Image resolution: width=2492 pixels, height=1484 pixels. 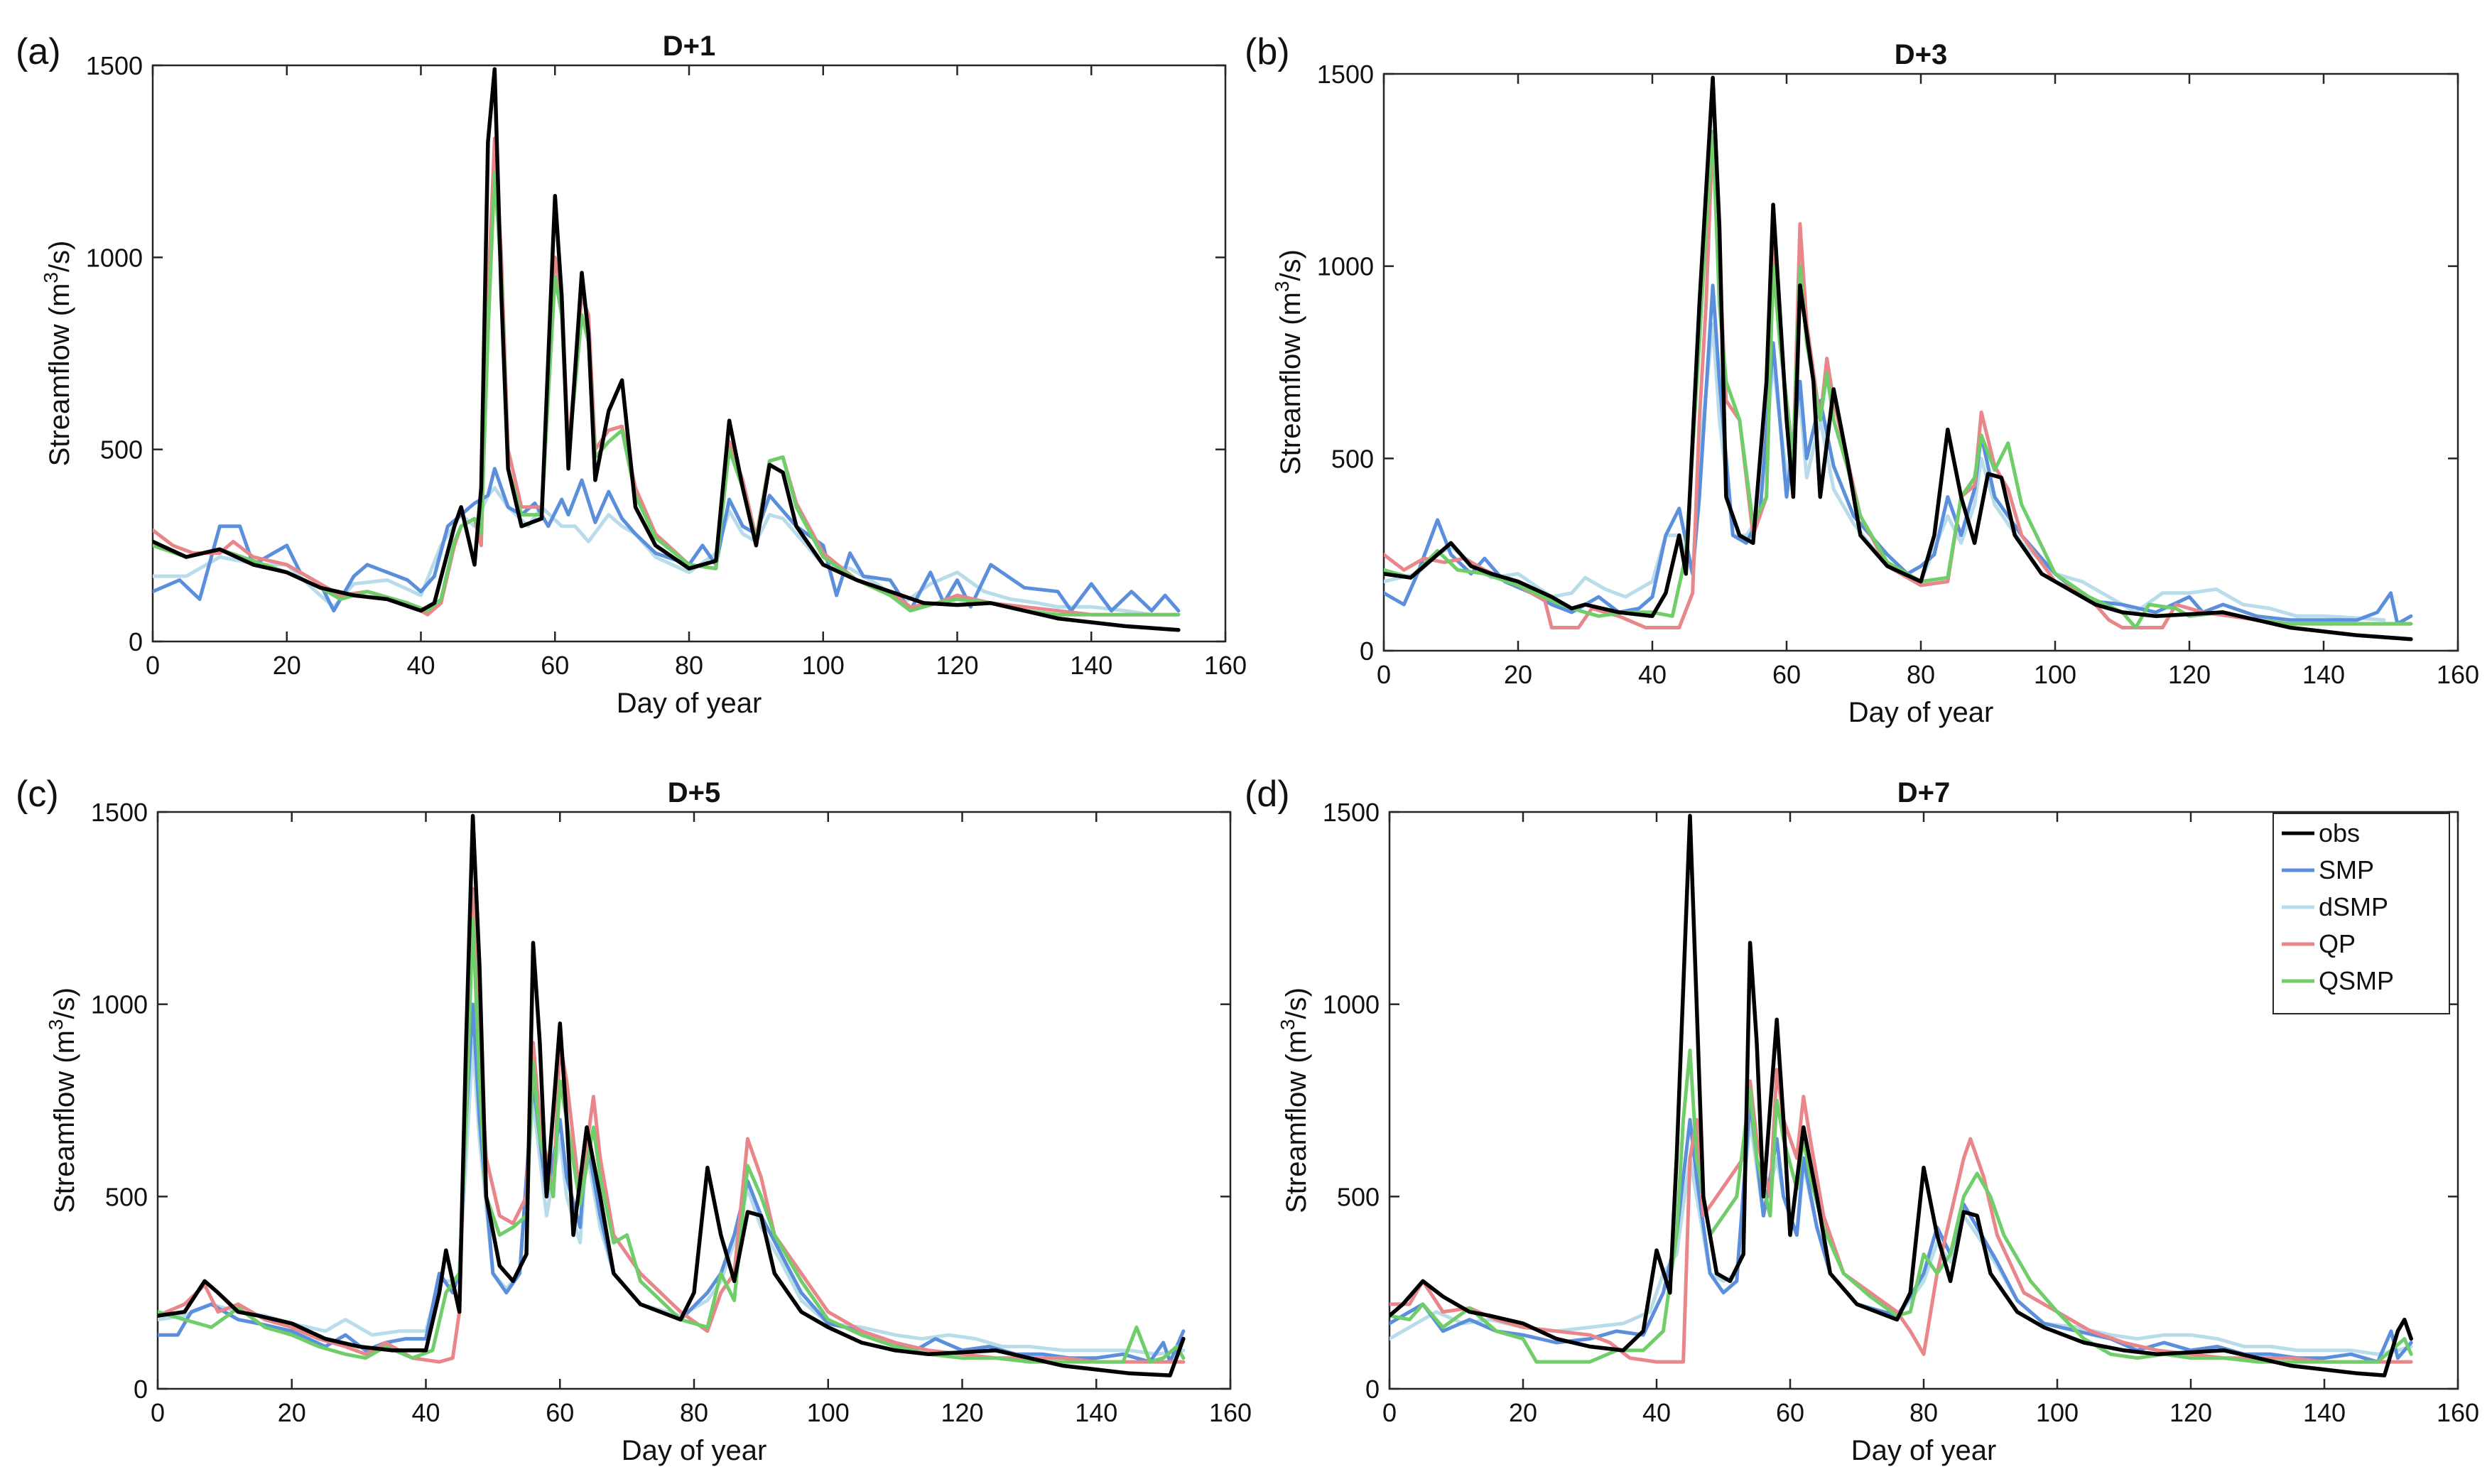 What do you see at coordinates (1901, 1216) in the screenshot?
I see `series-line-qp` at bounding box center [1901, 1216].